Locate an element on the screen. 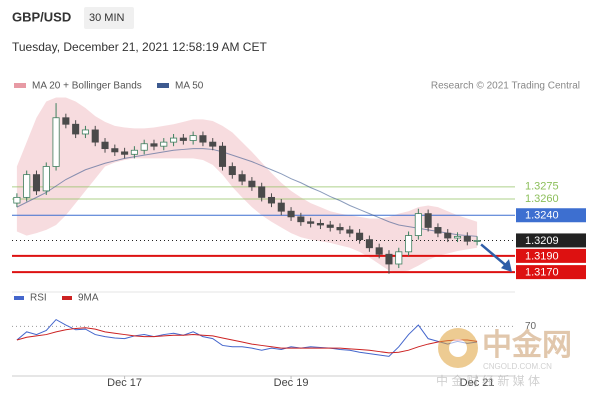  watermark-logo-inner is located at coordinates (458, 348).